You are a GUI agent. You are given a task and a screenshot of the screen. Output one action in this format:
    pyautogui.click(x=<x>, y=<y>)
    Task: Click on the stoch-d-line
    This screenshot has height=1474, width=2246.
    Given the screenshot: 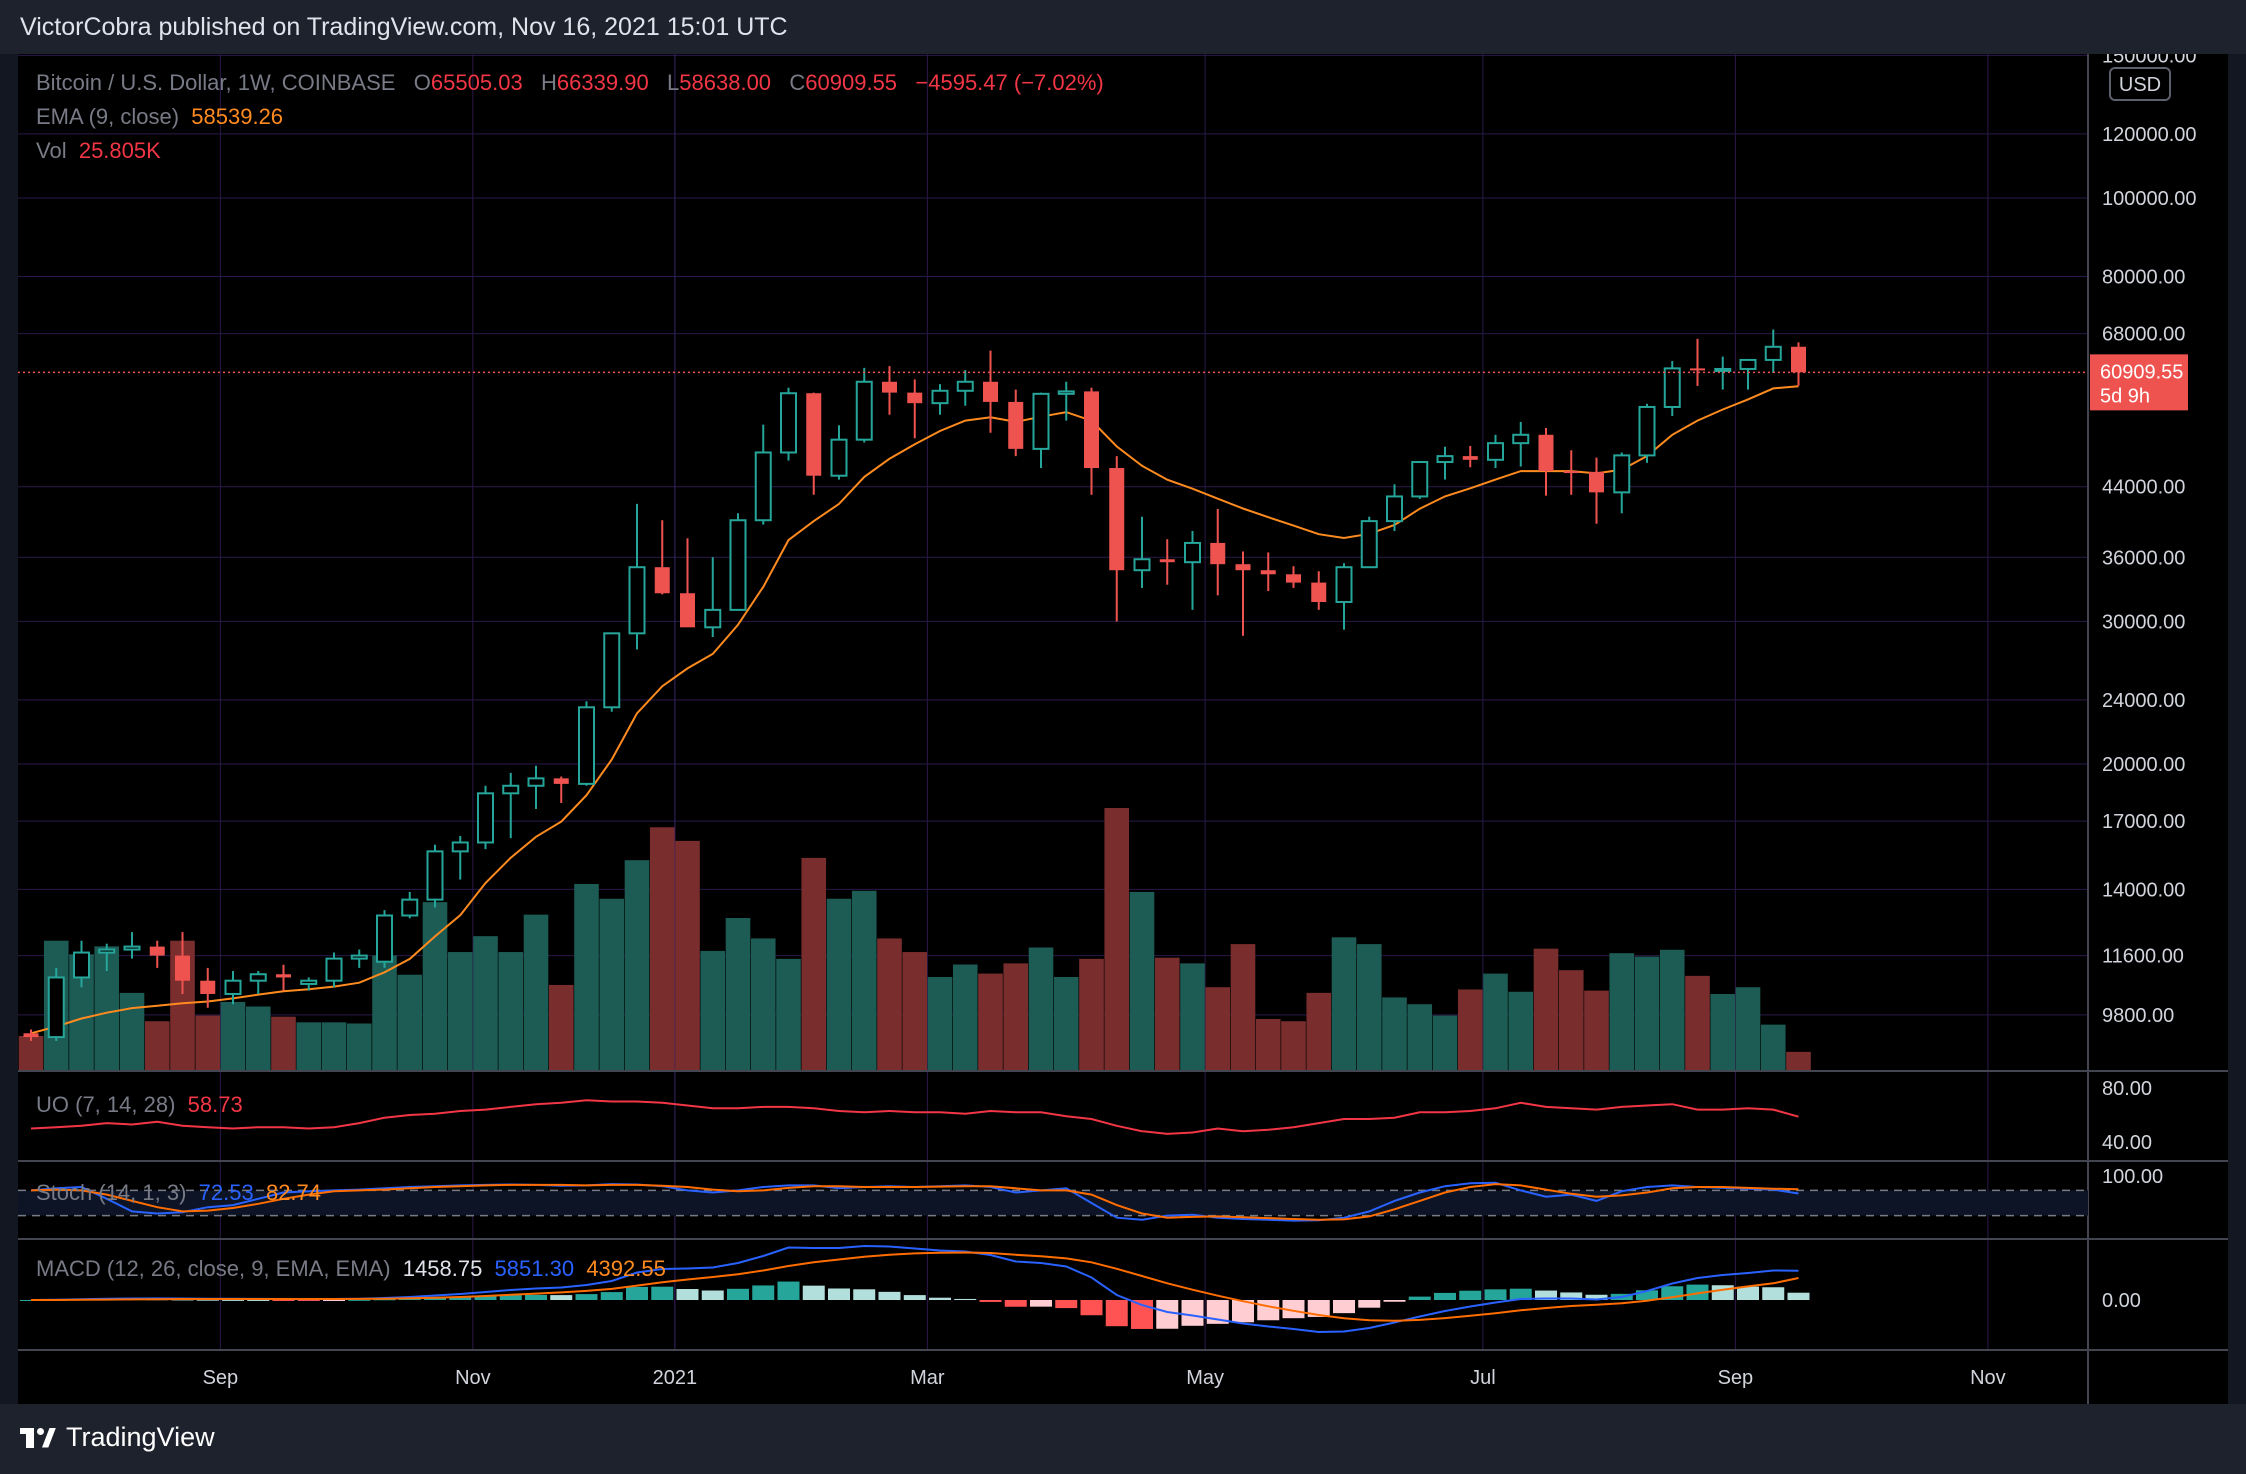 What is the action you would take?
    pyautogui.click(x=914, y=1202)
    